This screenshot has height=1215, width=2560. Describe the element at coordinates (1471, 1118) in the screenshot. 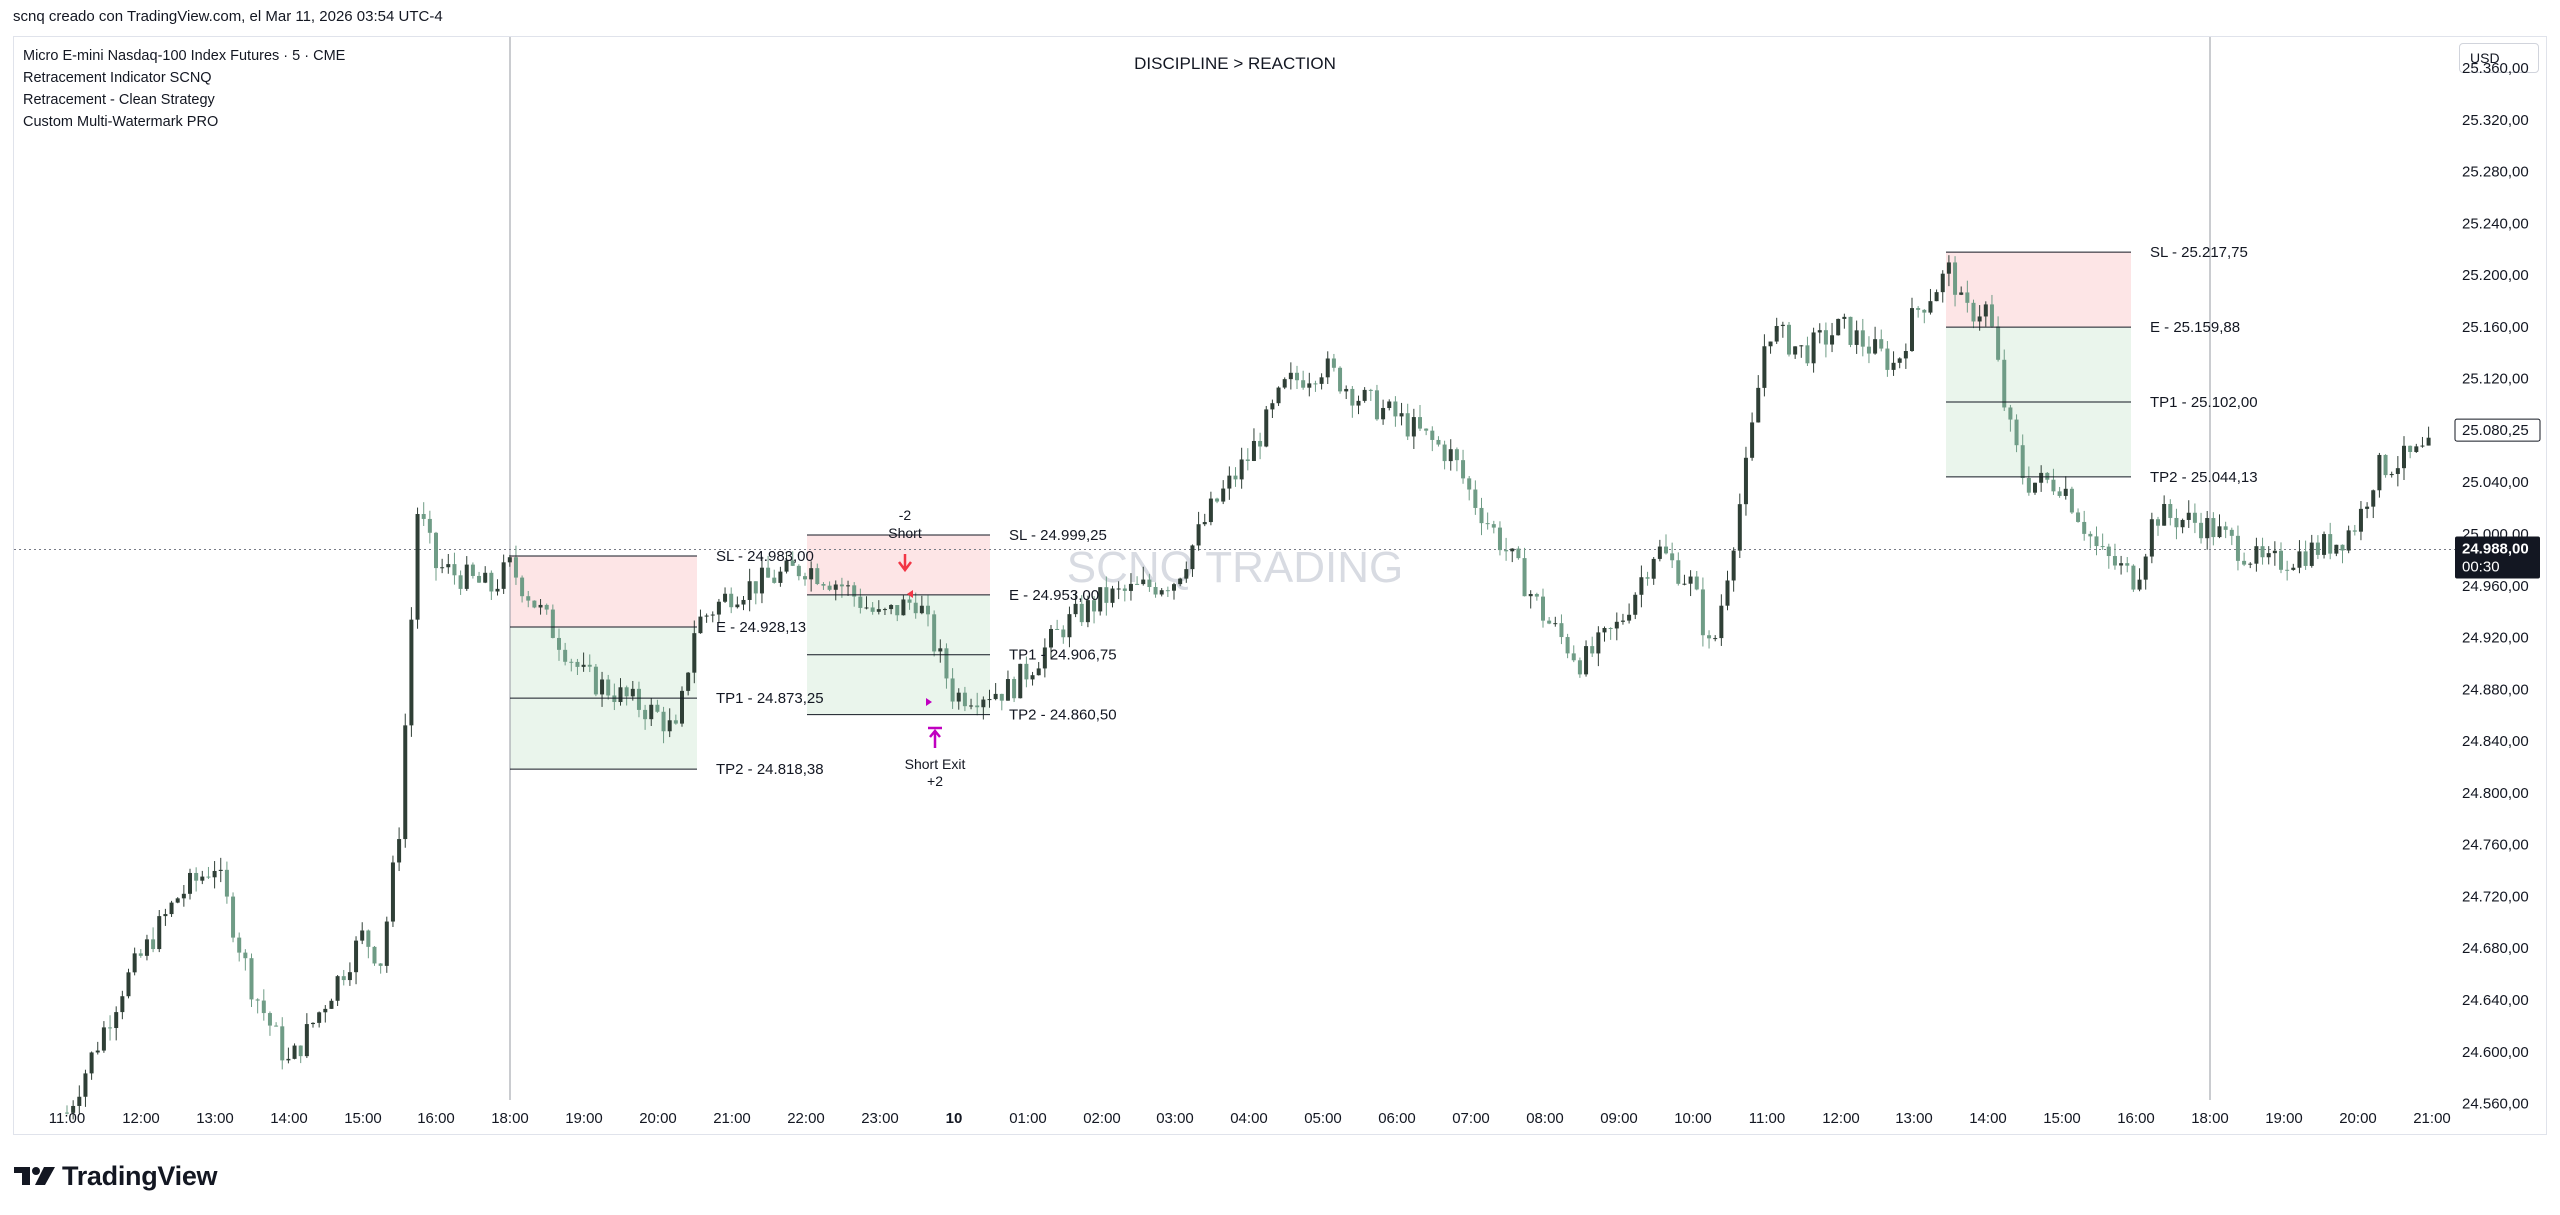

I see `x-tick-label: 07:00` at that location.